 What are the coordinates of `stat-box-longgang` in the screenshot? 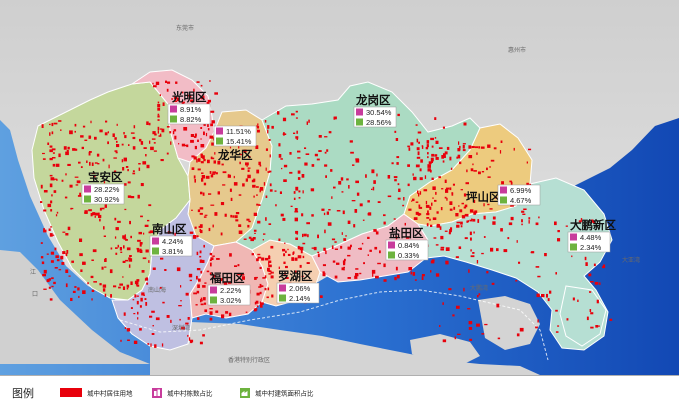 It's located at (375, 117).